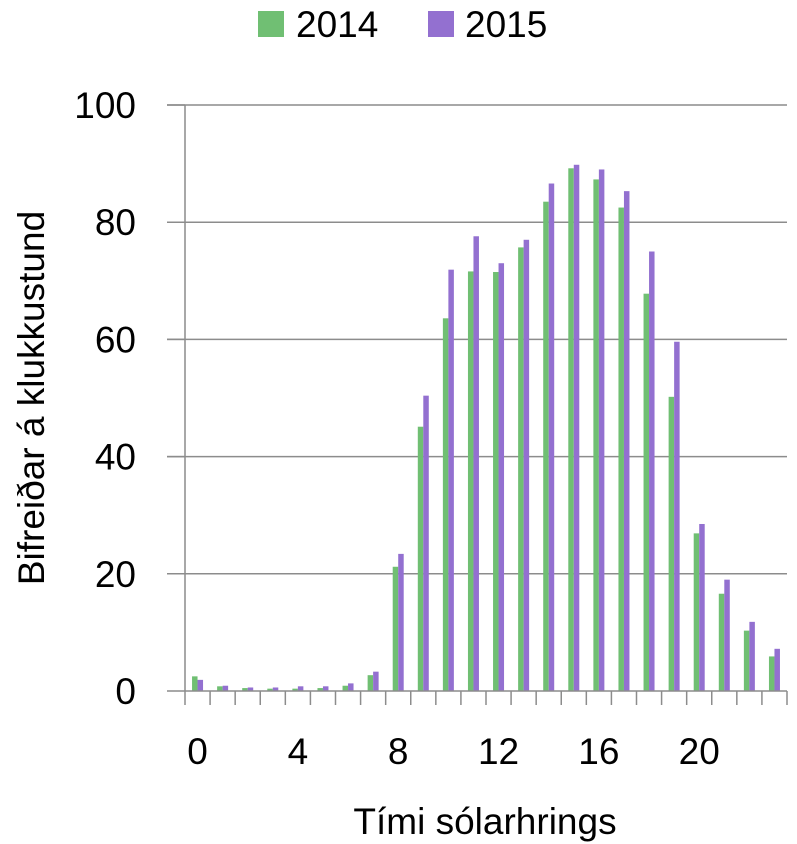 This screenshot has width=797, height=844. Describe the element at coordinates (598, 751) in the screenshot. I see `x-tick-label: 16` at that location.